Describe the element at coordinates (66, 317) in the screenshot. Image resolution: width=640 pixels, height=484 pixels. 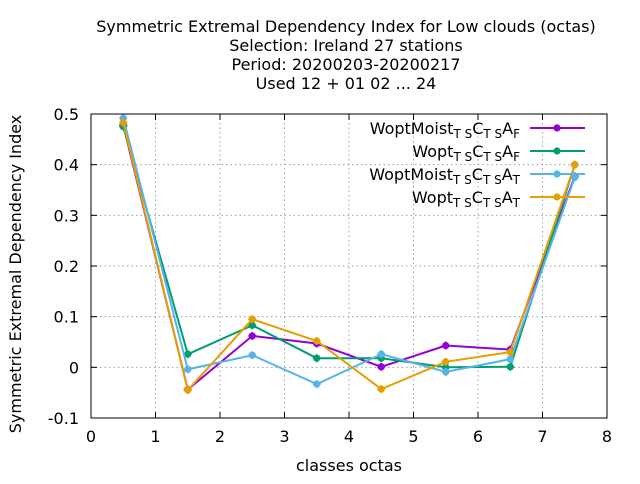
I see `y-tick-label: 0.1` at that location.